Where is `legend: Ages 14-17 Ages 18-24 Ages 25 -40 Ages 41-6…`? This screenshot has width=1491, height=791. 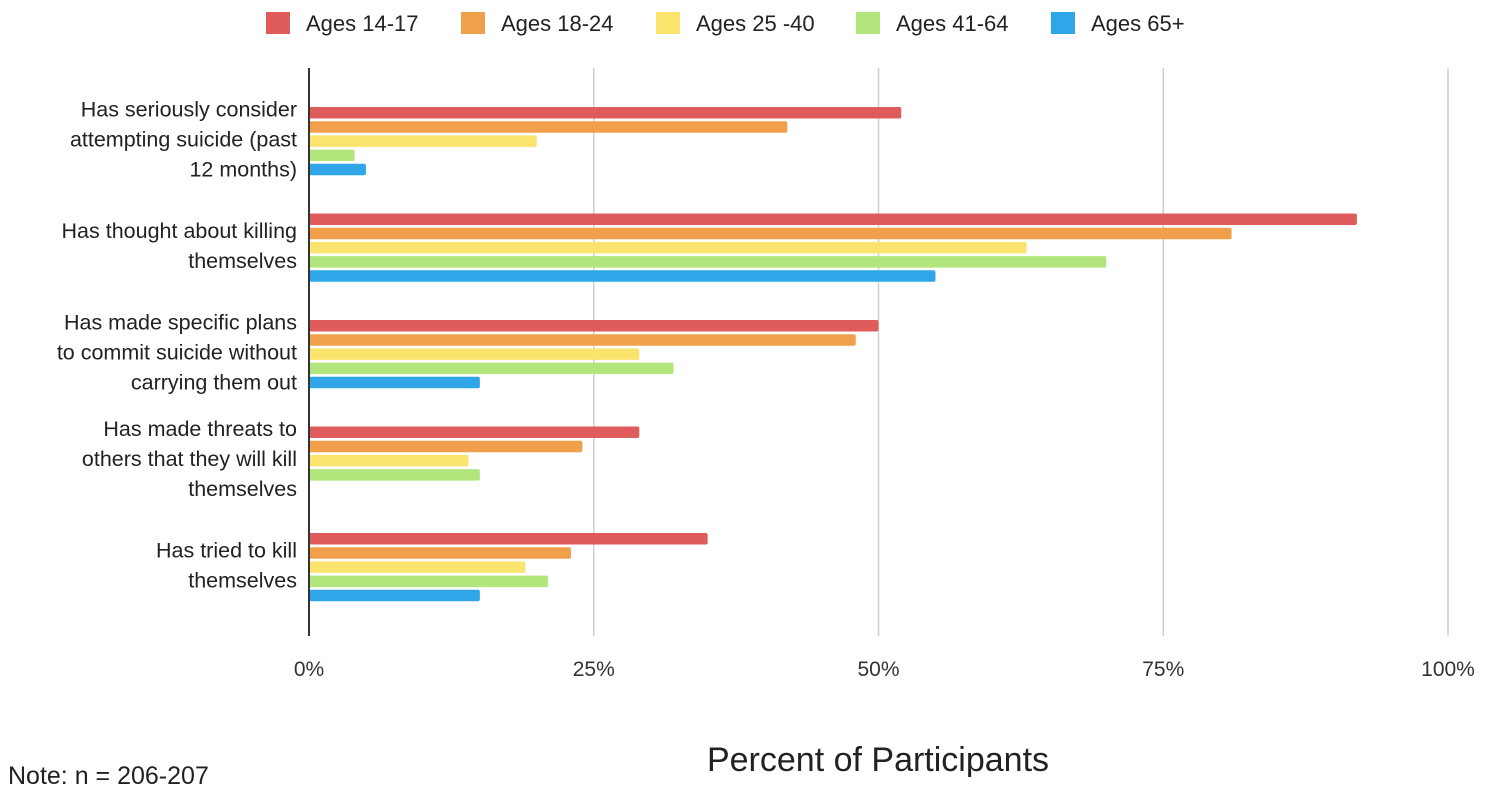 legend: Ages 14-17 Ages 18-24 Ages 25 -40 Ages 41-6… is located at coordinates (725, 23).